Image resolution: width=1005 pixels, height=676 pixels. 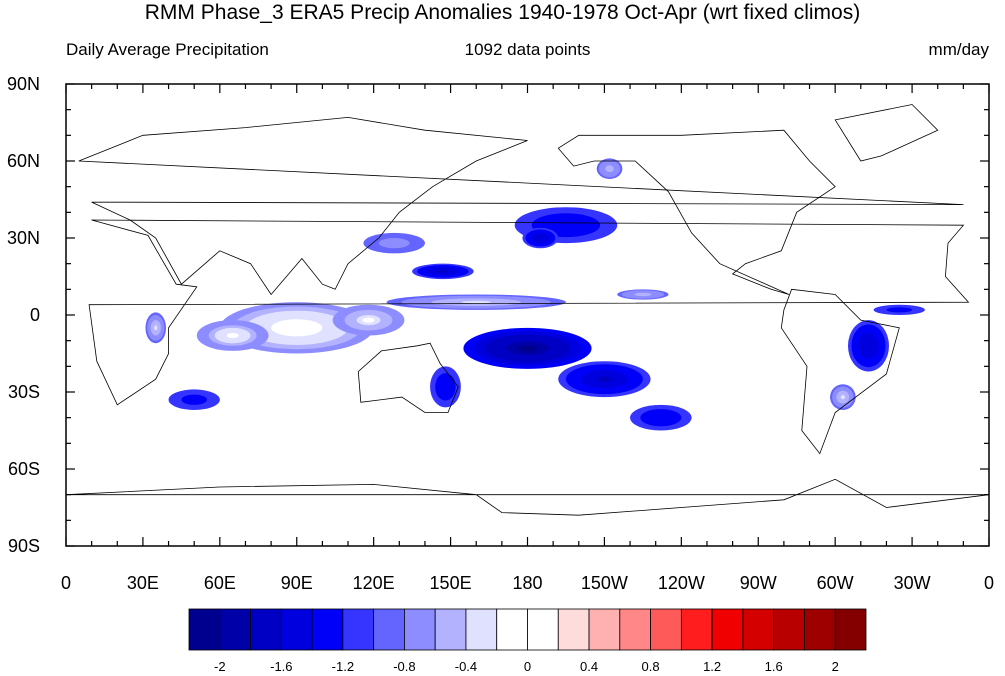 I want to click on colorbar-label: -1.2, so click(x=343, y=666).